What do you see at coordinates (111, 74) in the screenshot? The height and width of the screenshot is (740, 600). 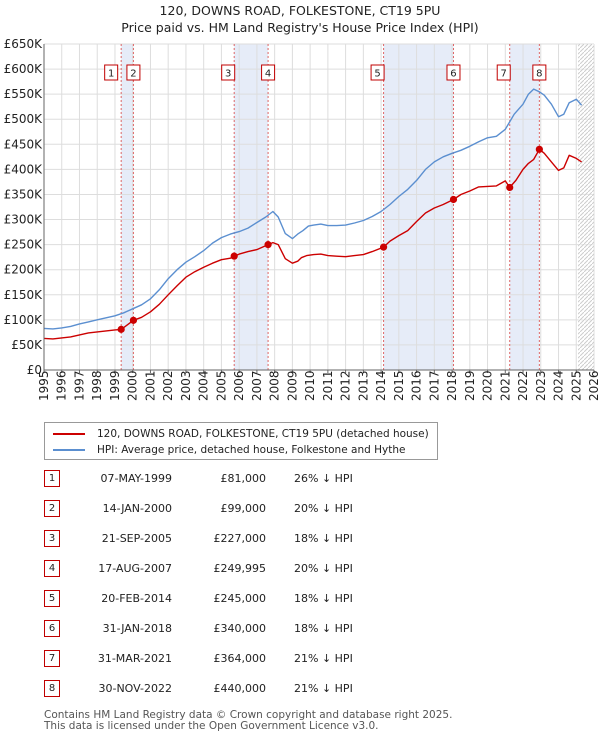 I see `sale-marker-number: 1` at bounding box center [111, 74].